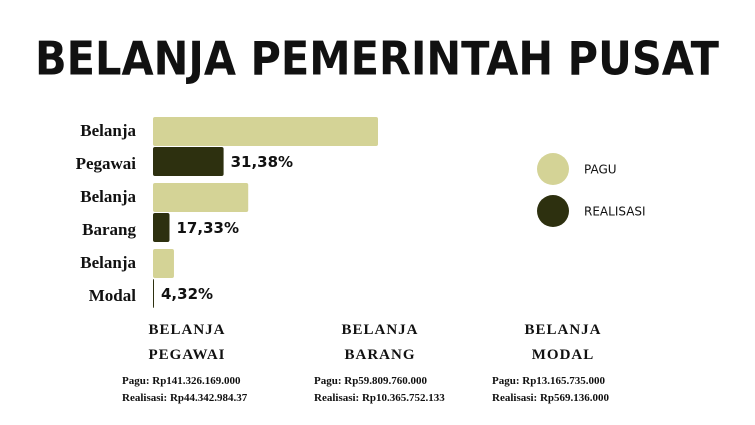 The height and width of the screenshot is (425, 755). I want to click on detail-realisasi: Realisasi: Rp44.342.984.37, so click(185, 398).